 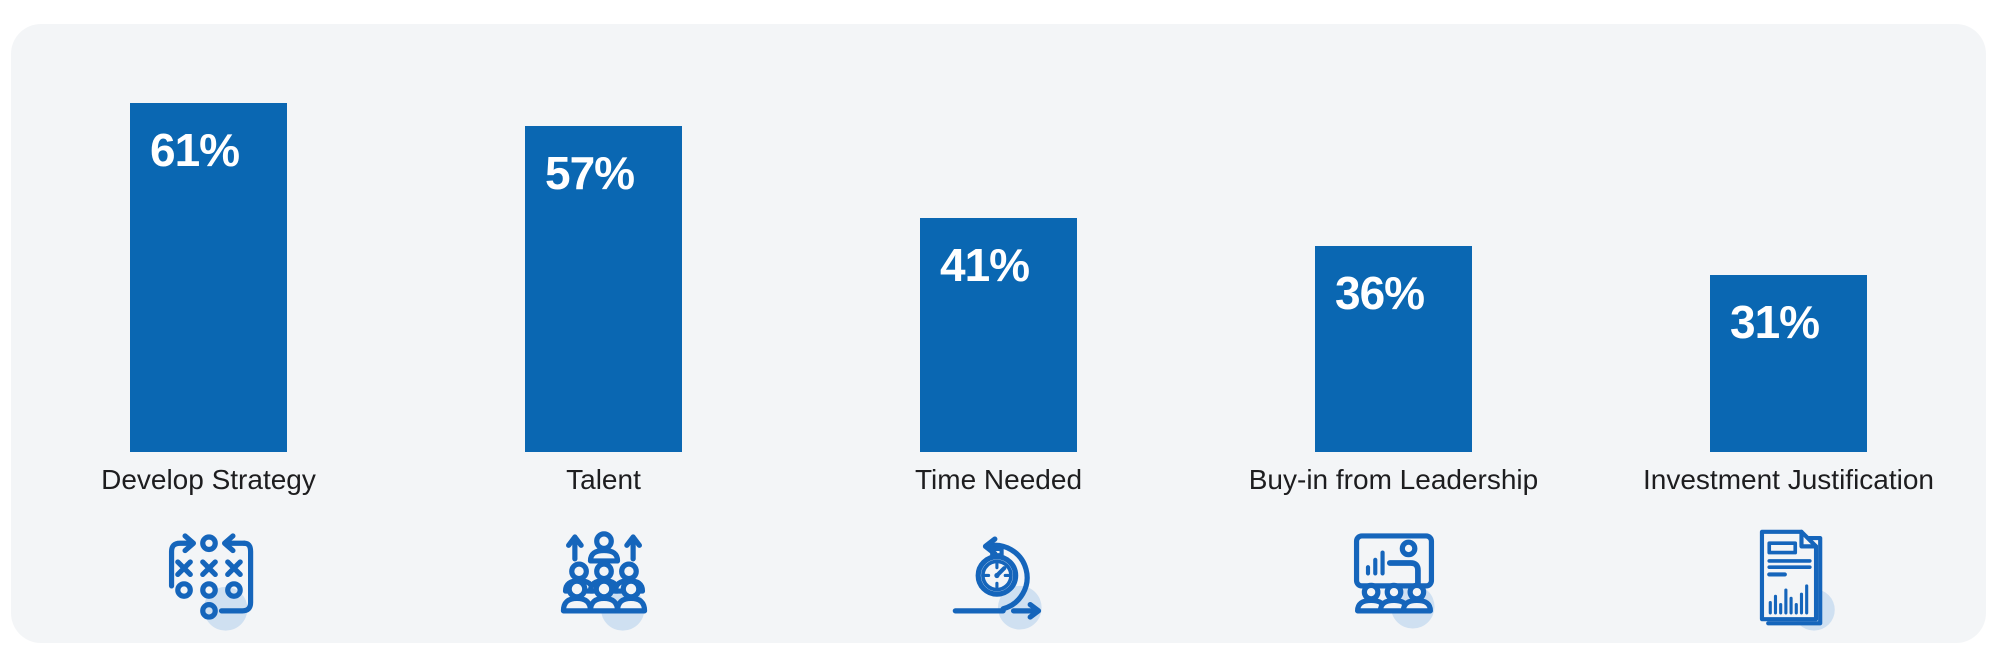 What do you see at coordinates (1797, 580) in the screenshot?
I see `investment-report-icon` at bounding box center [1797, 580].